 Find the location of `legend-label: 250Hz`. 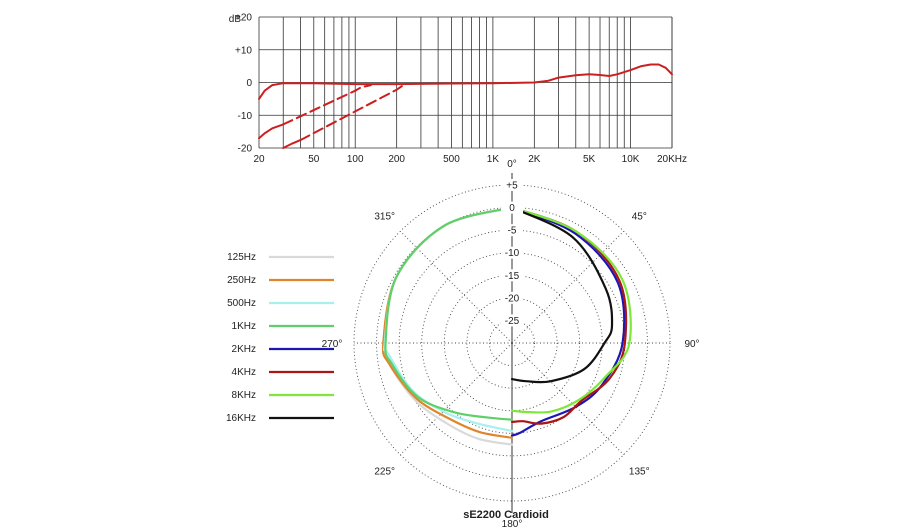

legend-label: 250Hz is located at coordinates (241, 280).